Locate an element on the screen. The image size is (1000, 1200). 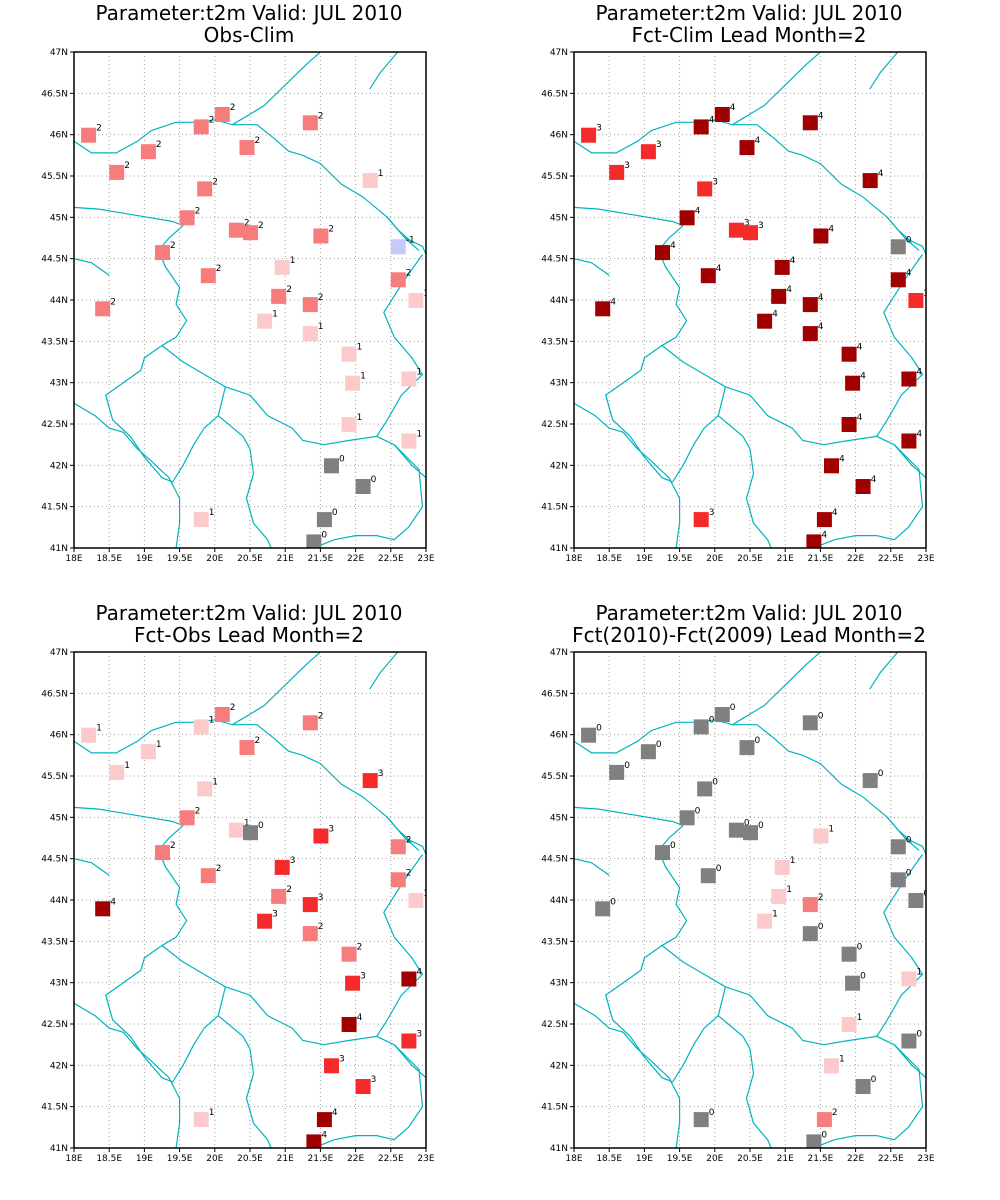
lon-tick-label: 23E is located at coordinates (925, 1159).